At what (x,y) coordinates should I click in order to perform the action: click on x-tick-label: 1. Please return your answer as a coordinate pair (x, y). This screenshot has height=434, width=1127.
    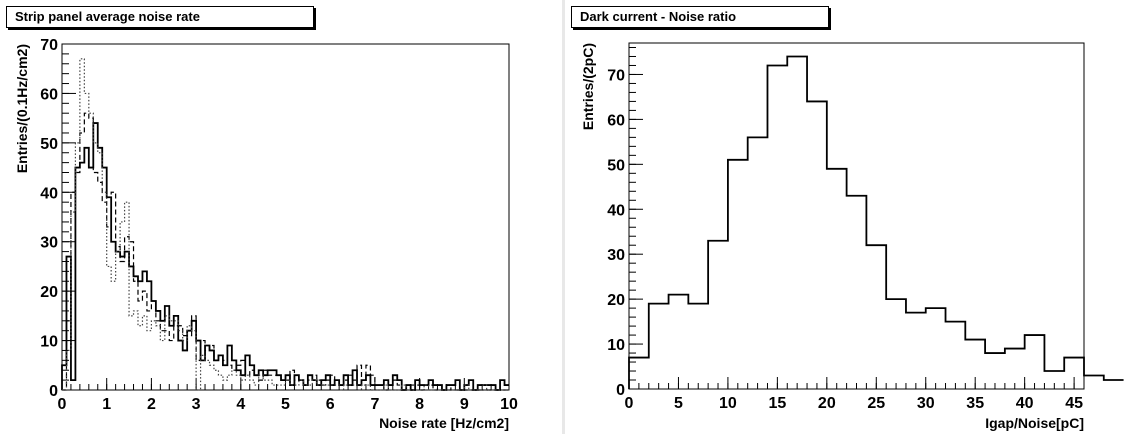
    Looking at the image, I should click on (106, 404).